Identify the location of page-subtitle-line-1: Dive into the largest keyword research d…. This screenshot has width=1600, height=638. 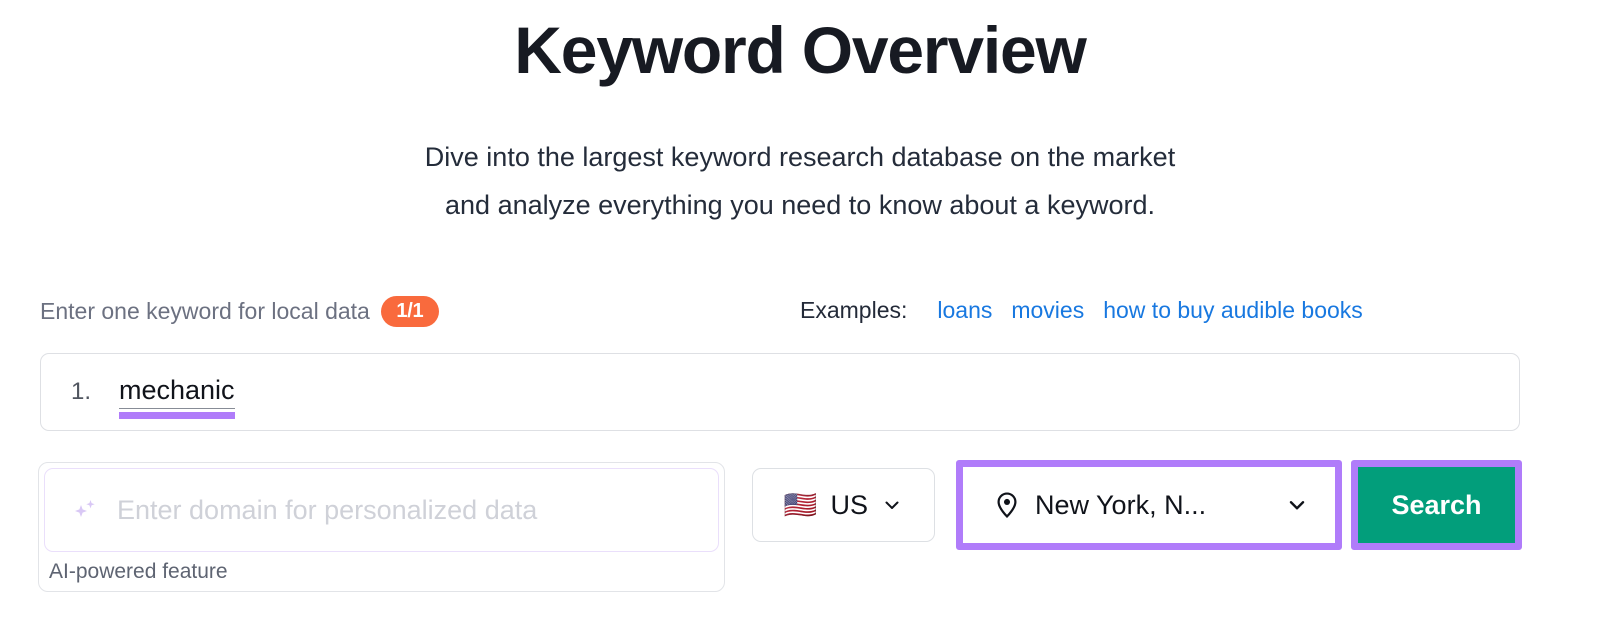
(800, 157).